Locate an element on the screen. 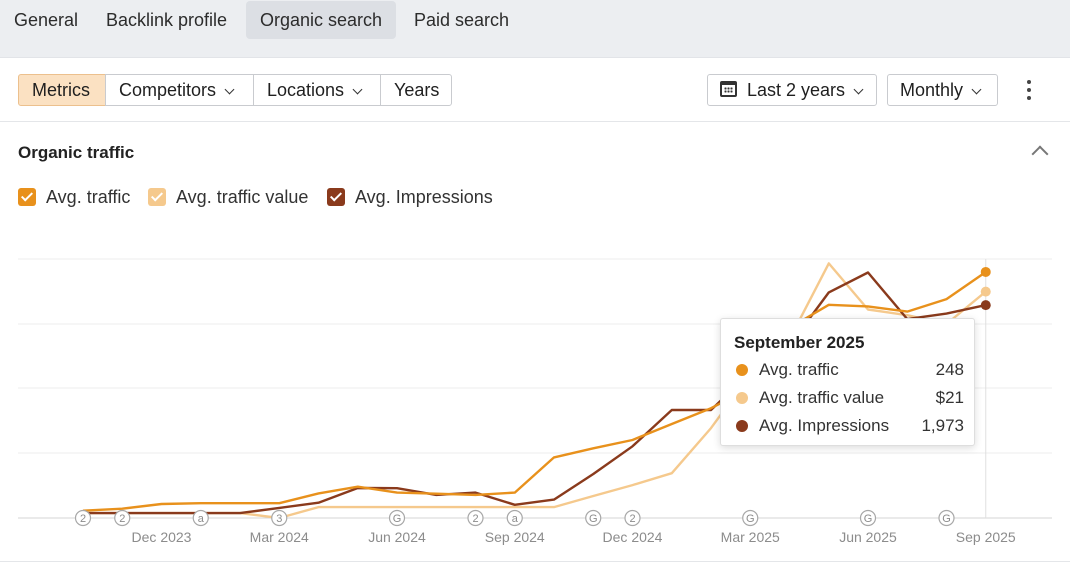 The image size is (1070, 576). event-marker-label: 3 is located at coordinates (279, 519).